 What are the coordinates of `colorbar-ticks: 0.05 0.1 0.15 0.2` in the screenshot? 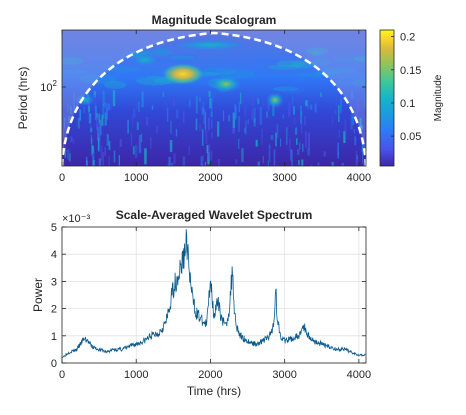 It's located at (406, 87).